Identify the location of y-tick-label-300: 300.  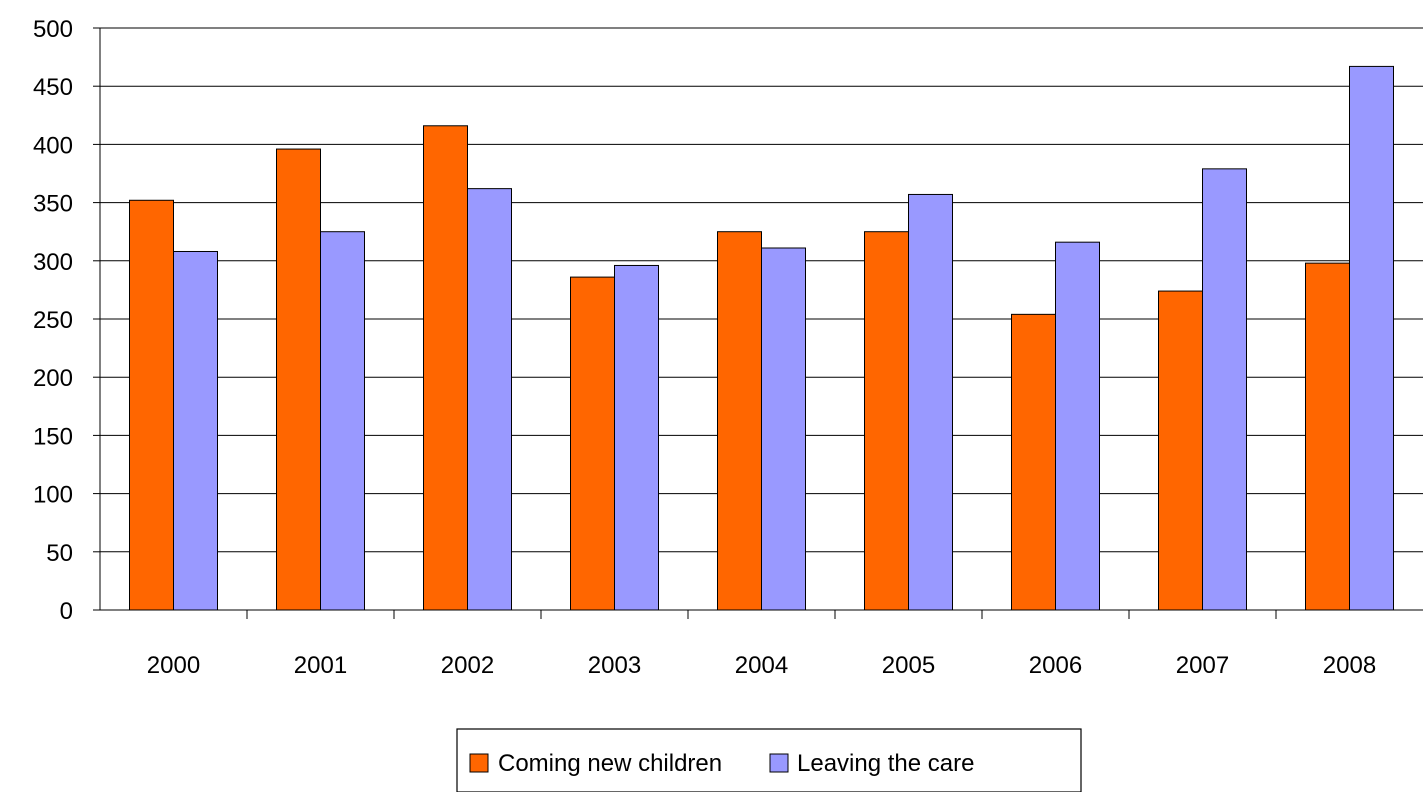
(53, 262).